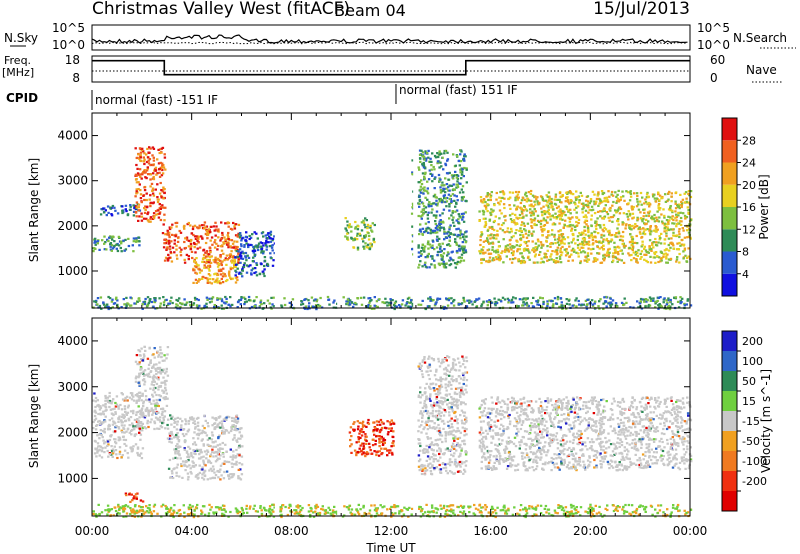 The width and height of the screenshot is (800, 554). Describe the element at coordinates (34, 210) in the screenshot. I see `power-y-axis-label: Slant Range [km]` at that location.